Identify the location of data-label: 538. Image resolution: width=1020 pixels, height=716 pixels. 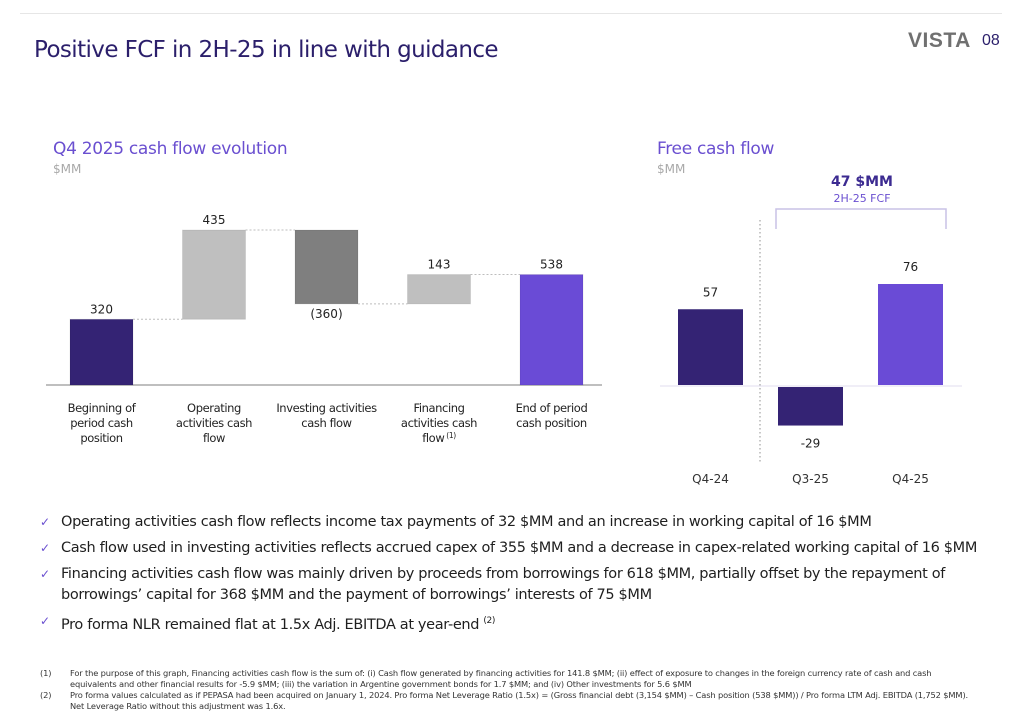
(551, 265).